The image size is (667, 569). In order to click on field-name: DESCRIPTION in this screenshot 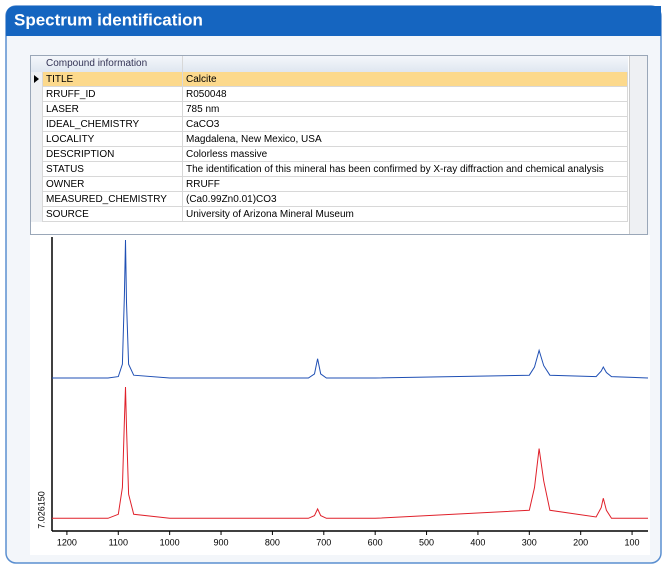, I will do `click(113, 154)`.